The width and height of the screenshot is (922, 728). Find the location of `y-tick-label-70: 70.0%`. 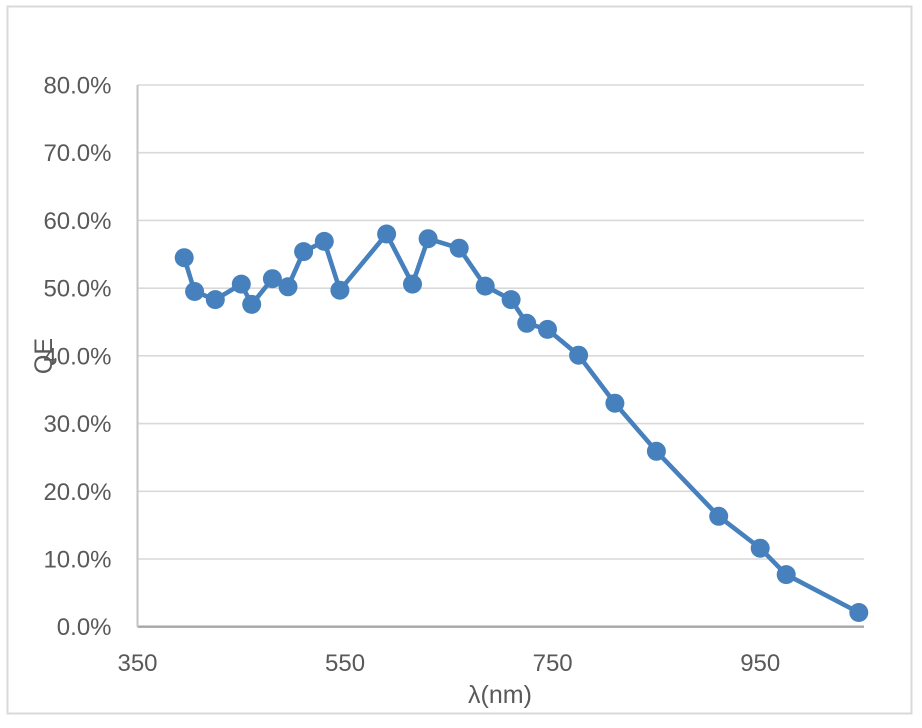

y-tick-label-70: 70.0% is located at coordinates (77, 153).